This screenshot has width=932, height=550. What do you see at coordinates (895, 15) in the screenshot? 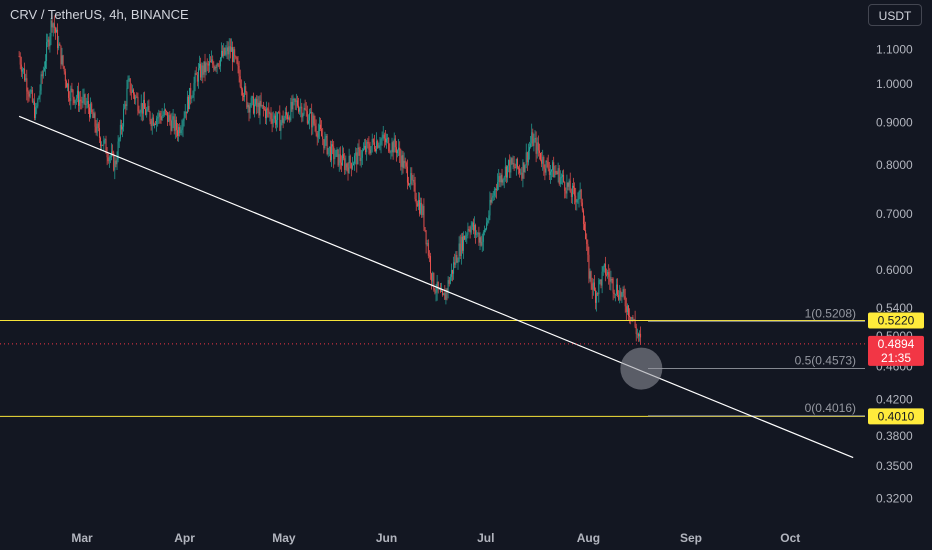
I see `currency-button: USDT` at bounding box center [895, 15].